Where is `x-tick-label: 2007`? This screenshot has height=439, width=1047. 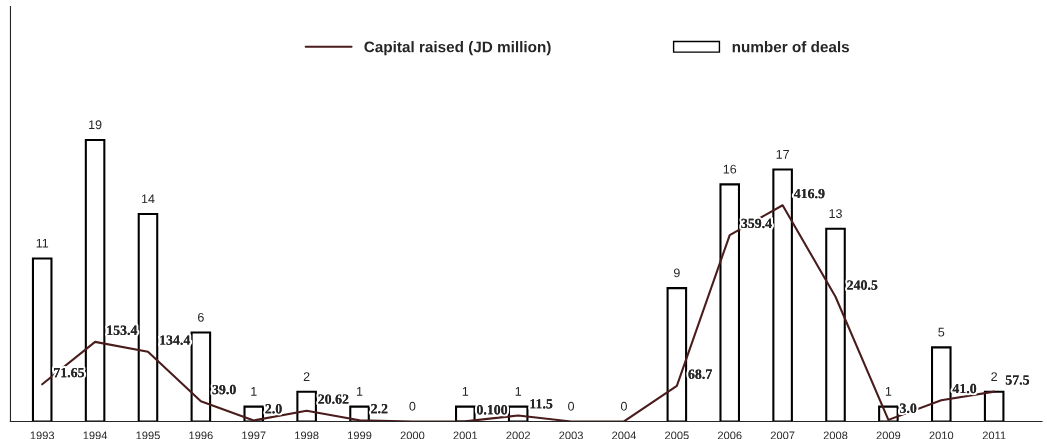
x-tick-label: 2007 is located at coordinates (782, 435).